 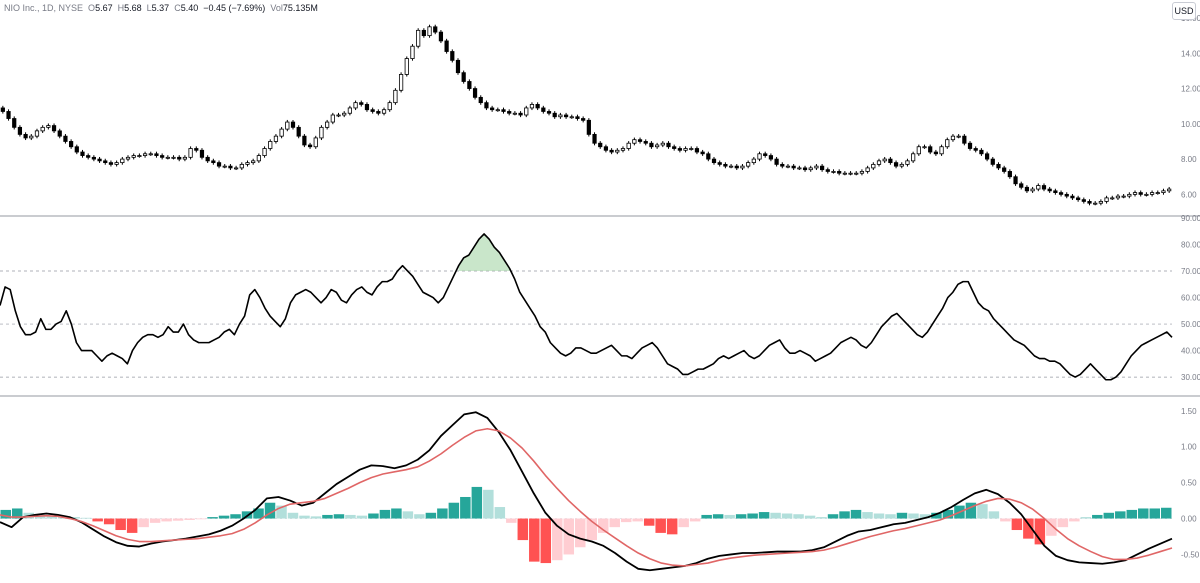 I want to click on symbol-name: NIO Inc., 1D, NYSE, so click(x=44, y=8).